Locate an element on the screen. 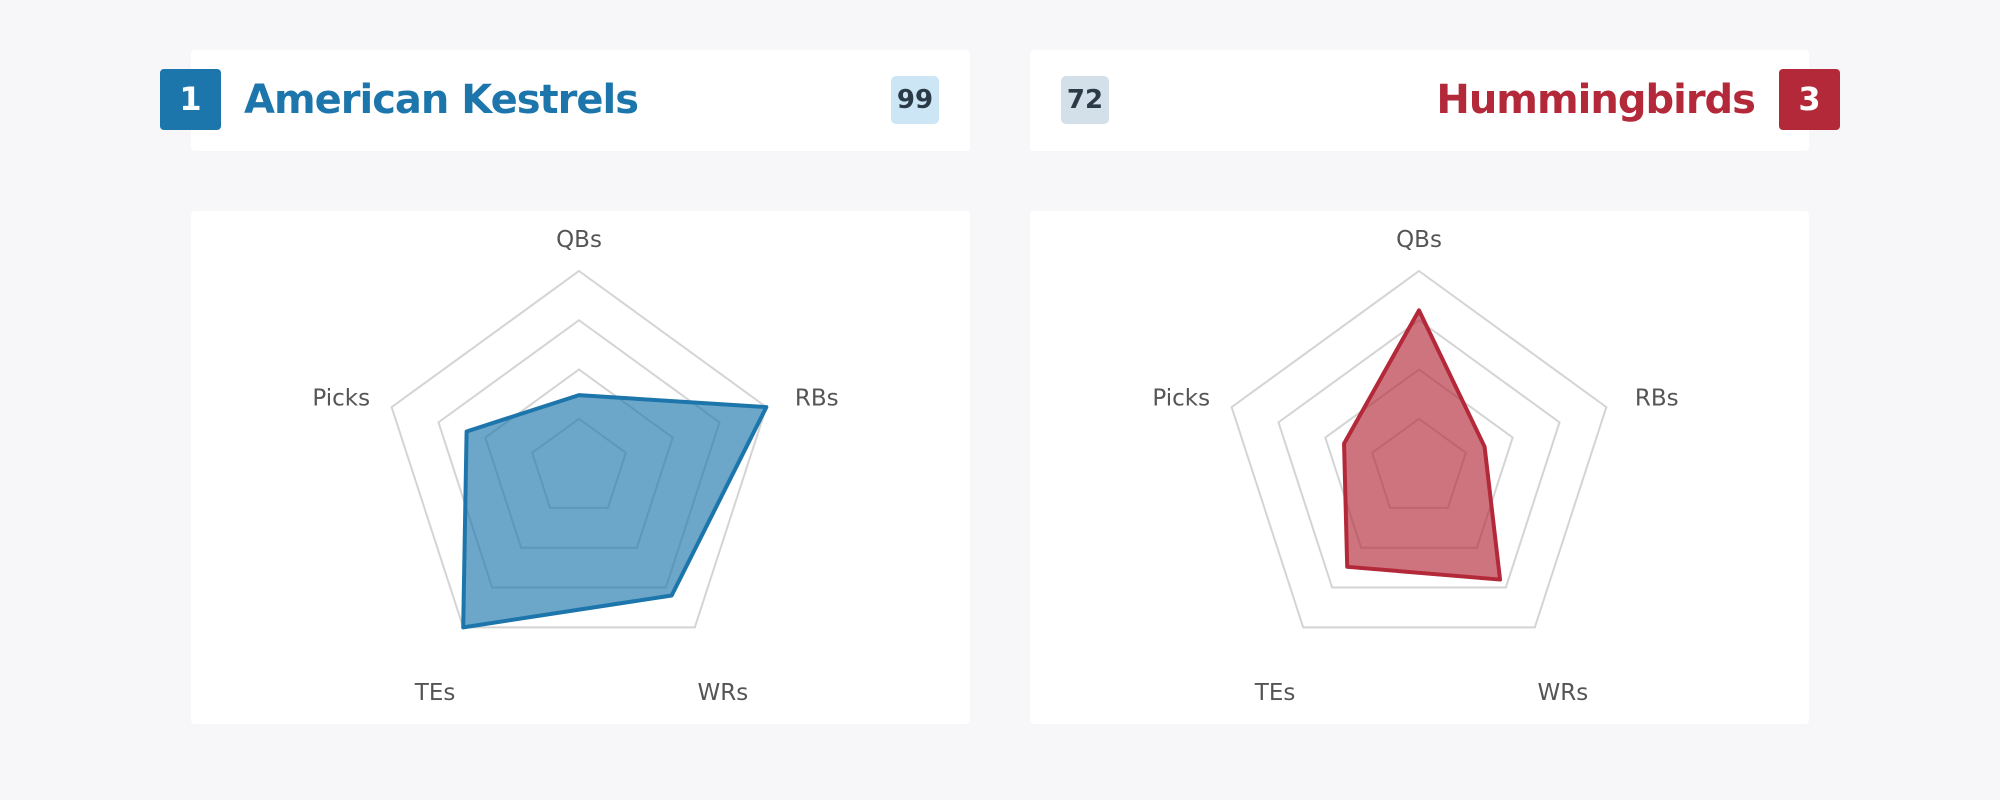 Image resolution: width=2000 pixels, height=800 pixels. left-team-name: American Kestrels is located at coordinates (441, 100).